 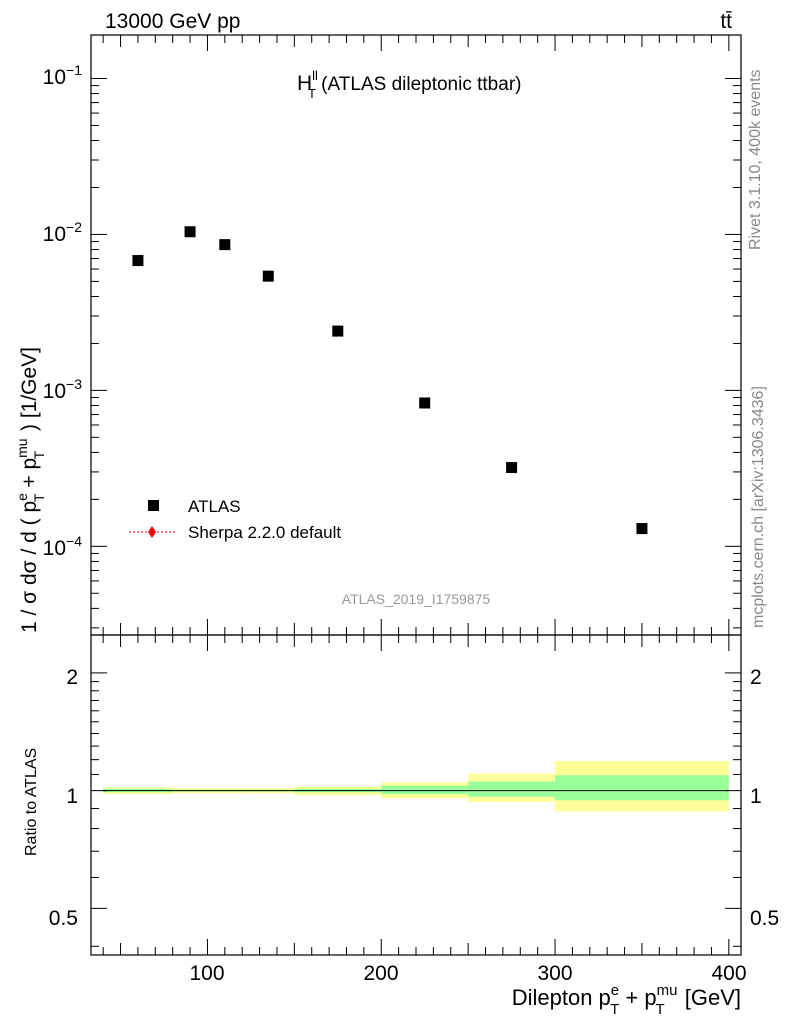 What do you see at coordinates (264, 532) in the screenshot?
I see `legend-sherpa-label: Sherpa 2.2.0 default` at bounding box center [264, 532].